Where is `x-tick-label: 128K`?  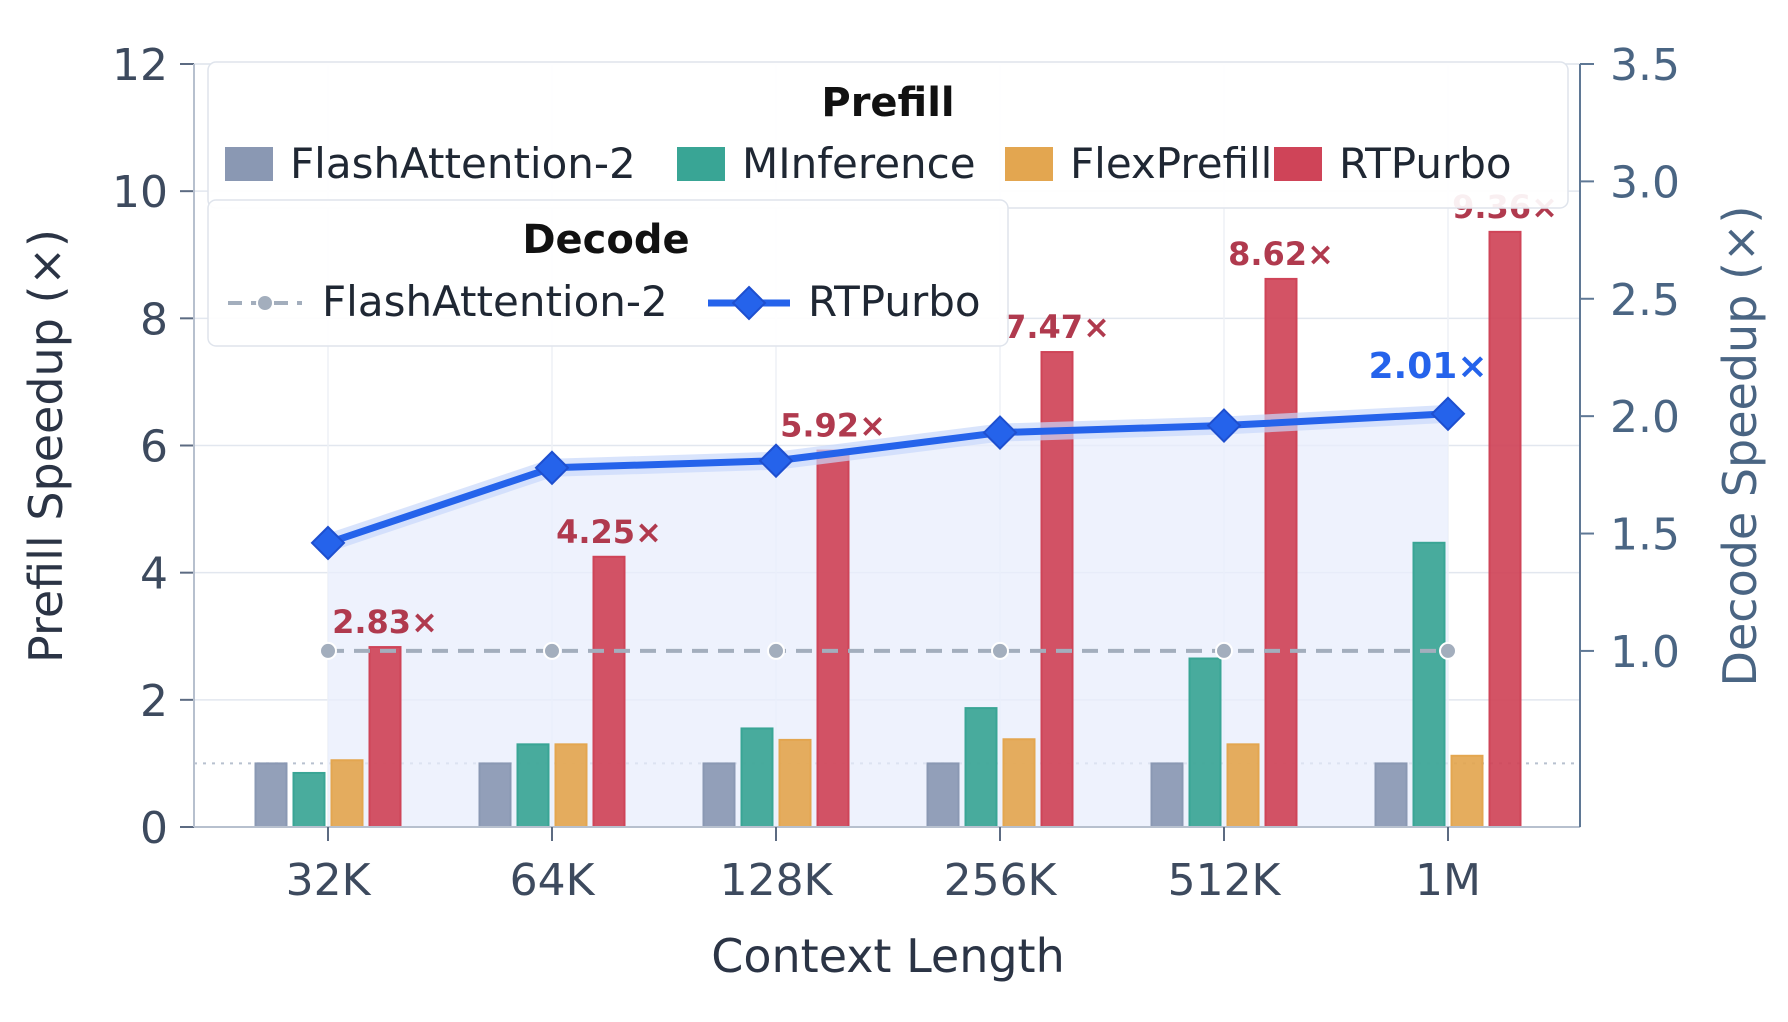 x-tick-label: 128K is located at coordinates (777, 880).